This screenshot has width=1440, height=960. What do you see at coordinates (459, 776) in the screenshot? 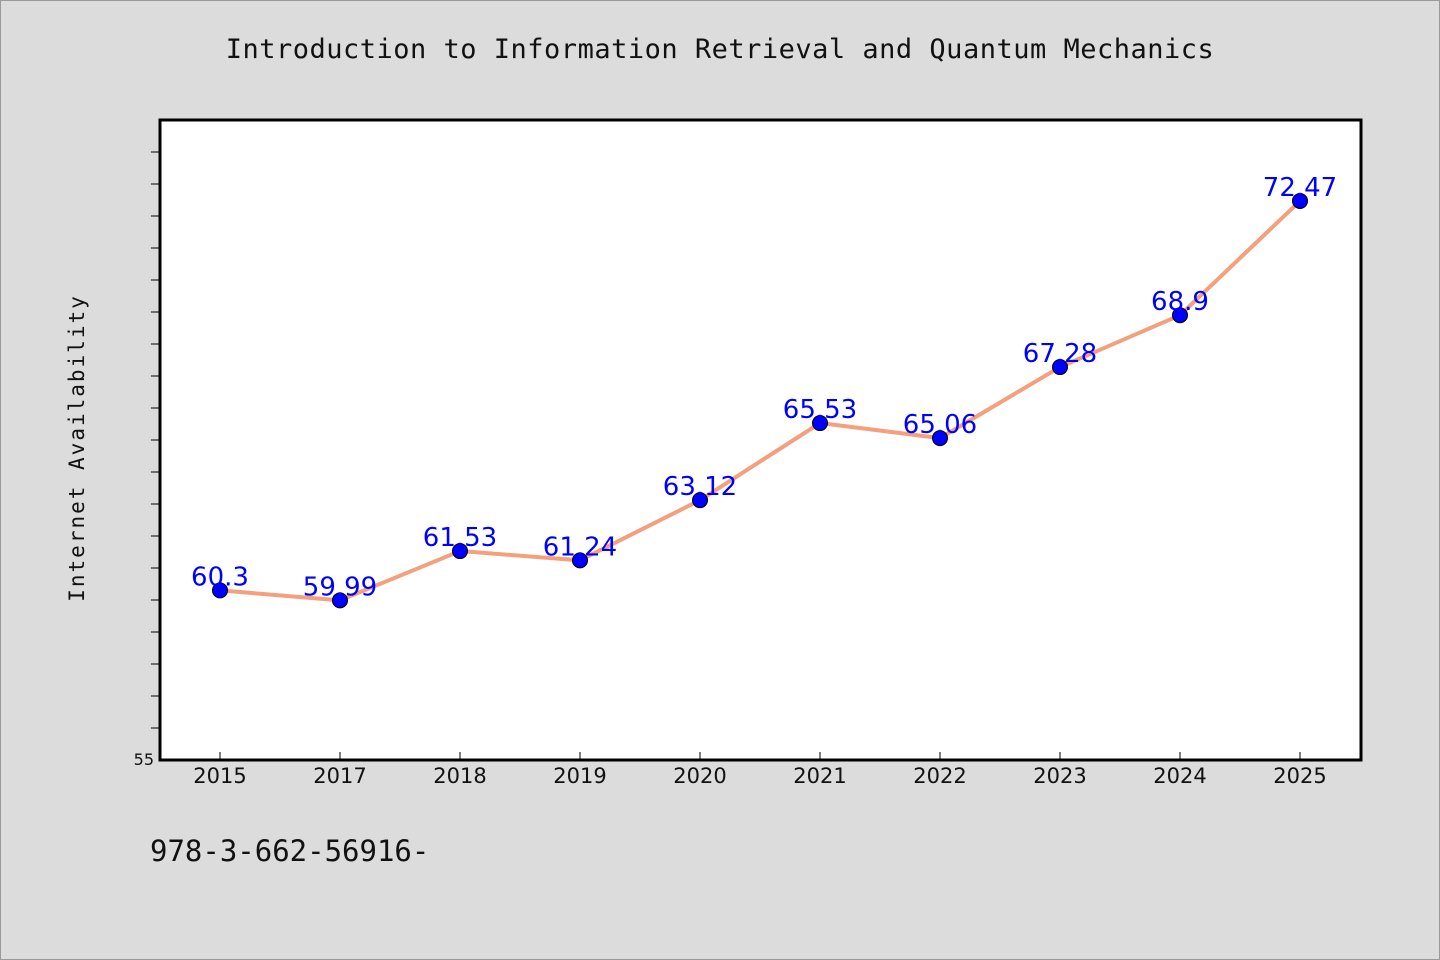
I see `x-tick-label: 2018` at bounding box center [459, 776].